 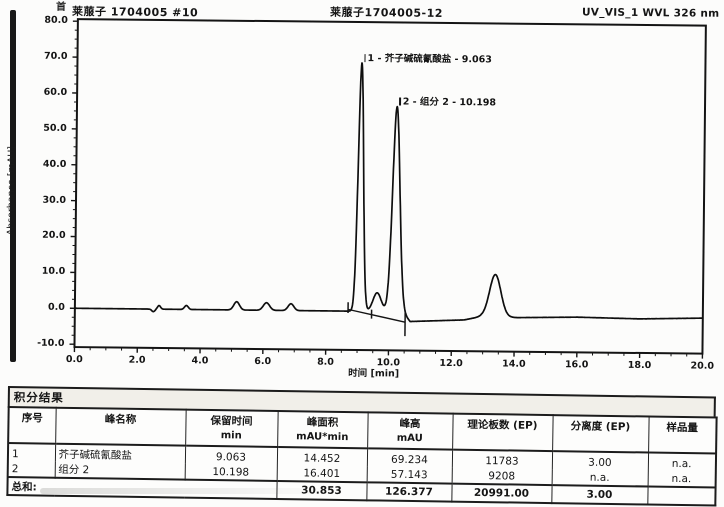 I want to click on table-cell: 芥子碱硫氰酸盐, so click(x=120, y=454).